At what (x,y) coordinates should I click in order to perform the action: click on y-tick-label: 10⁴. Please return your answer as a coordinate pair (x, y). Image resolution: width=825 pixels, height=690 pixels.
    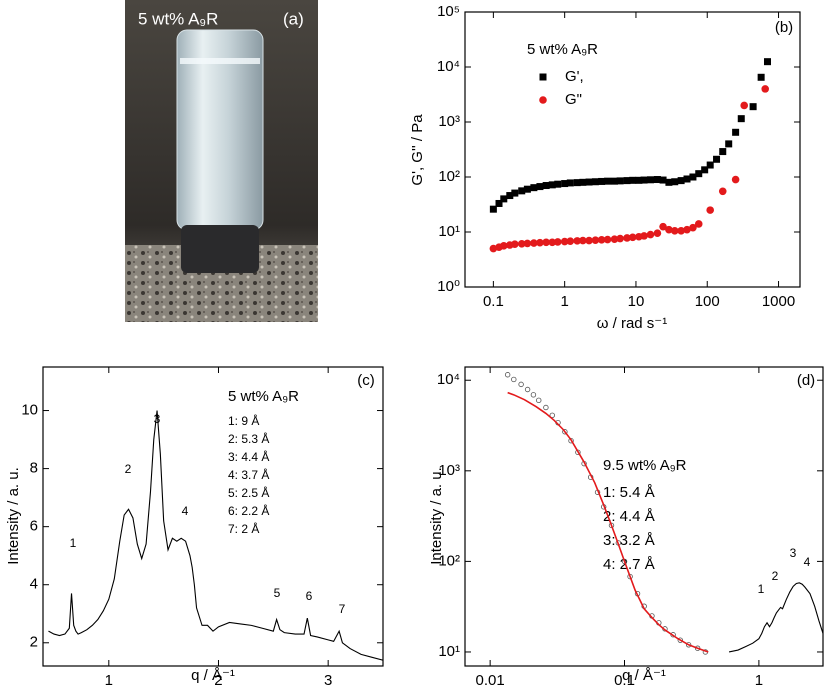
    Looking at the image, I should click on (448, 66).